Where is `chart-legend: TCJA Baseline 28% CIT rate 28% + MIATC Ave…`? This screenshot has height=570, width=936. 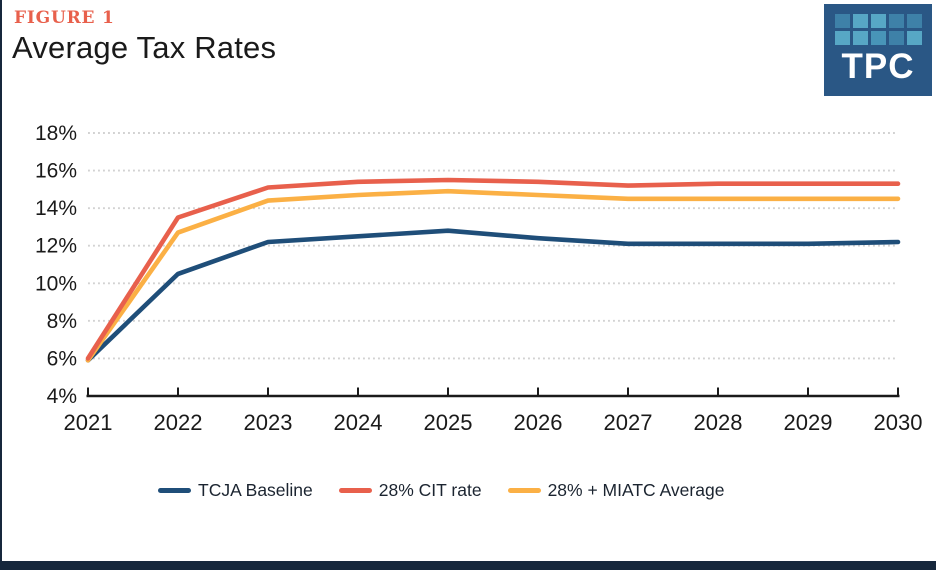
chart-legend: TCJA Baseline 28% CIT rate 28% + MIATC Ave… is located at coordinates (441, 490).